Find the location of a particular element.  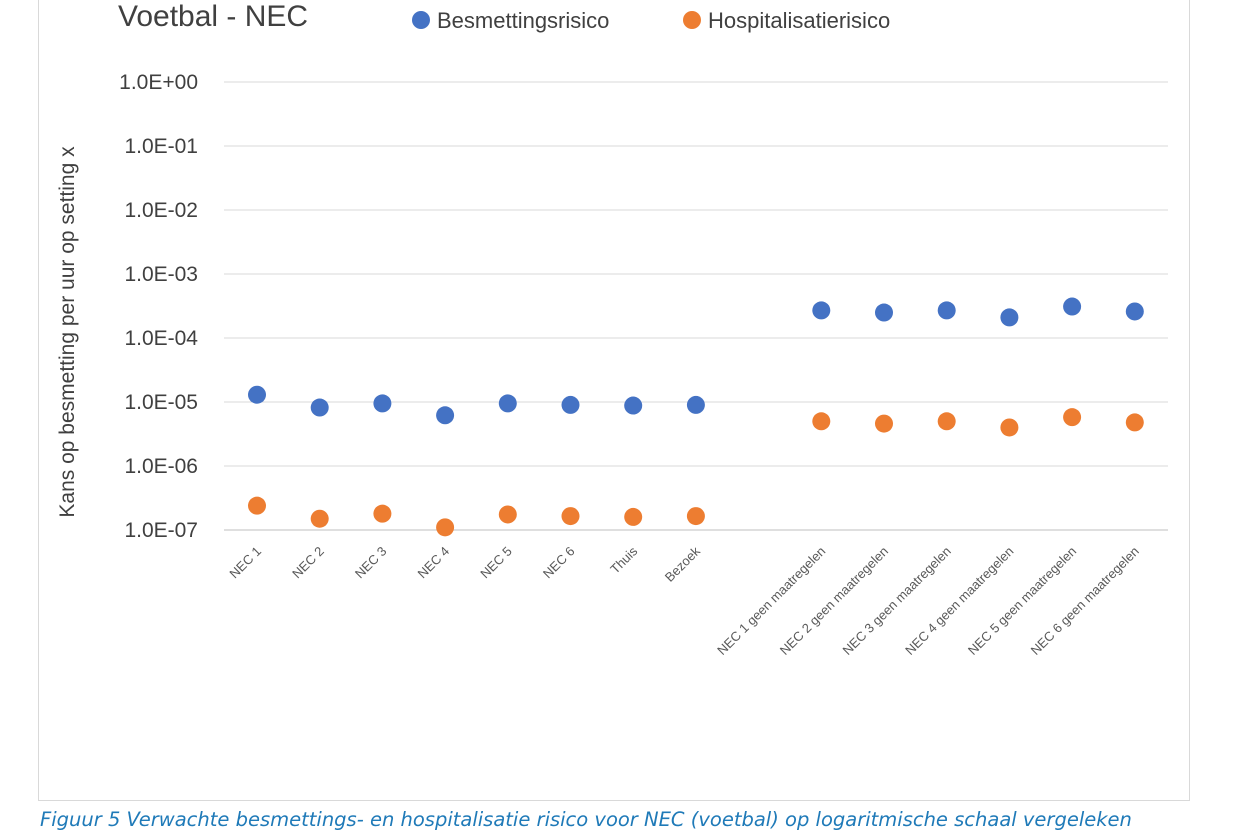

x-tick-label: NEC 1 is located at coordinates (245, 563).